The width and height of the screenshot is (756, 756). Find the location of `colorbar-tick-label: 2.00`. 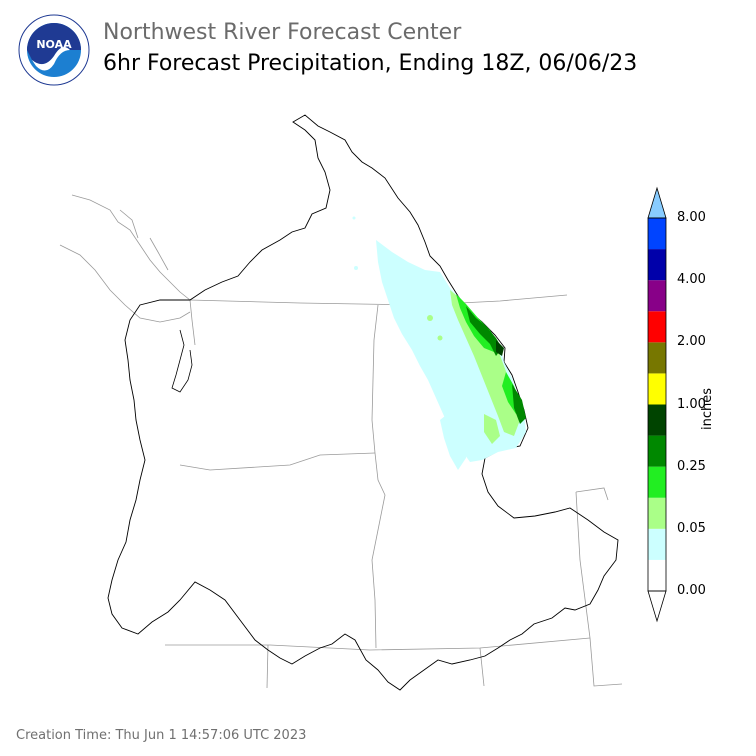

colorbar-tick-label: 2.00 is located at coordinates (691, 342).